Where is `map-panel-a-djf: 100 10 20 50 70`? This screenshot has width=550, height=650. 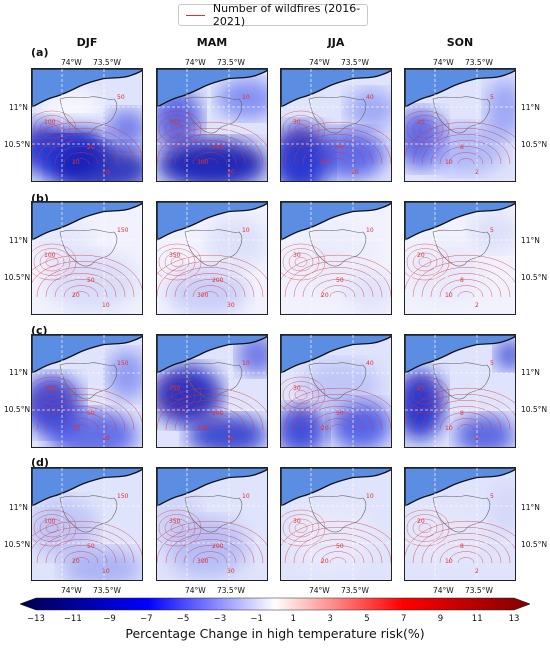 map-panel-a-djf: 100 10 20 50 70 is located at coordinates (87, 125).